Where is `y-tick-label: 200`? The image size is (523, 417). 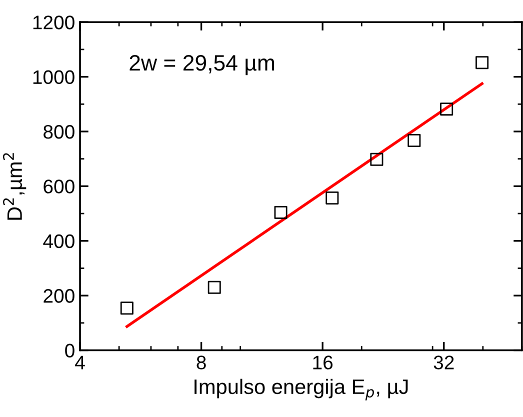 y-tick-label: 200 is located at coordinates (59, 296).